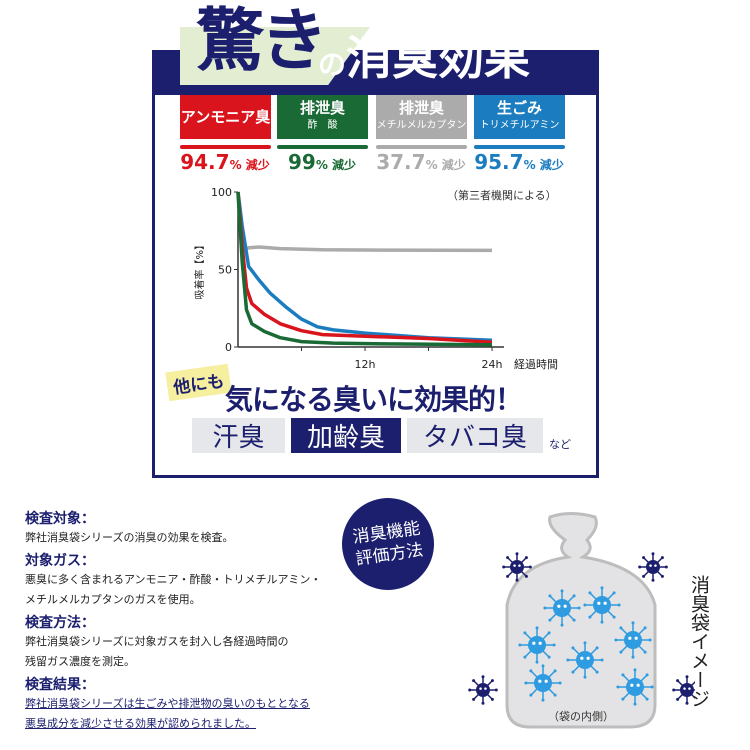  I want to click on y-tick-label: 100, so click(221, 192).